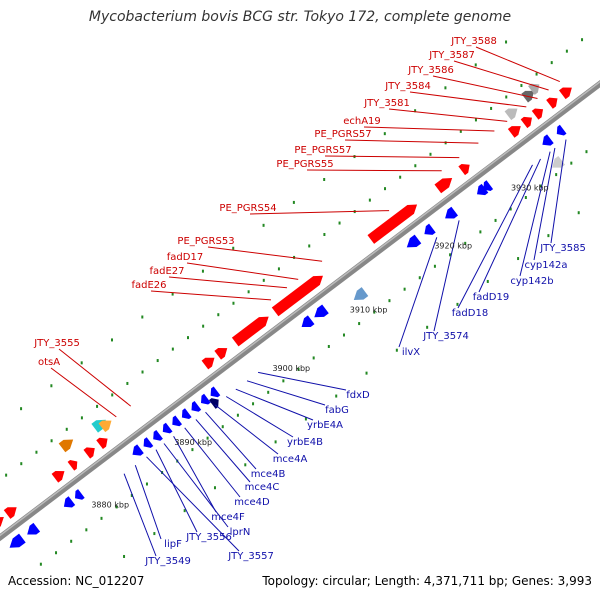 Image resolution: width=600 pixels, height=600 pixels. What do you see at coordinates (262, 487) in the screenshot?
I see `reverse-gene-label: mce4C` at bounding box center [262, 487].